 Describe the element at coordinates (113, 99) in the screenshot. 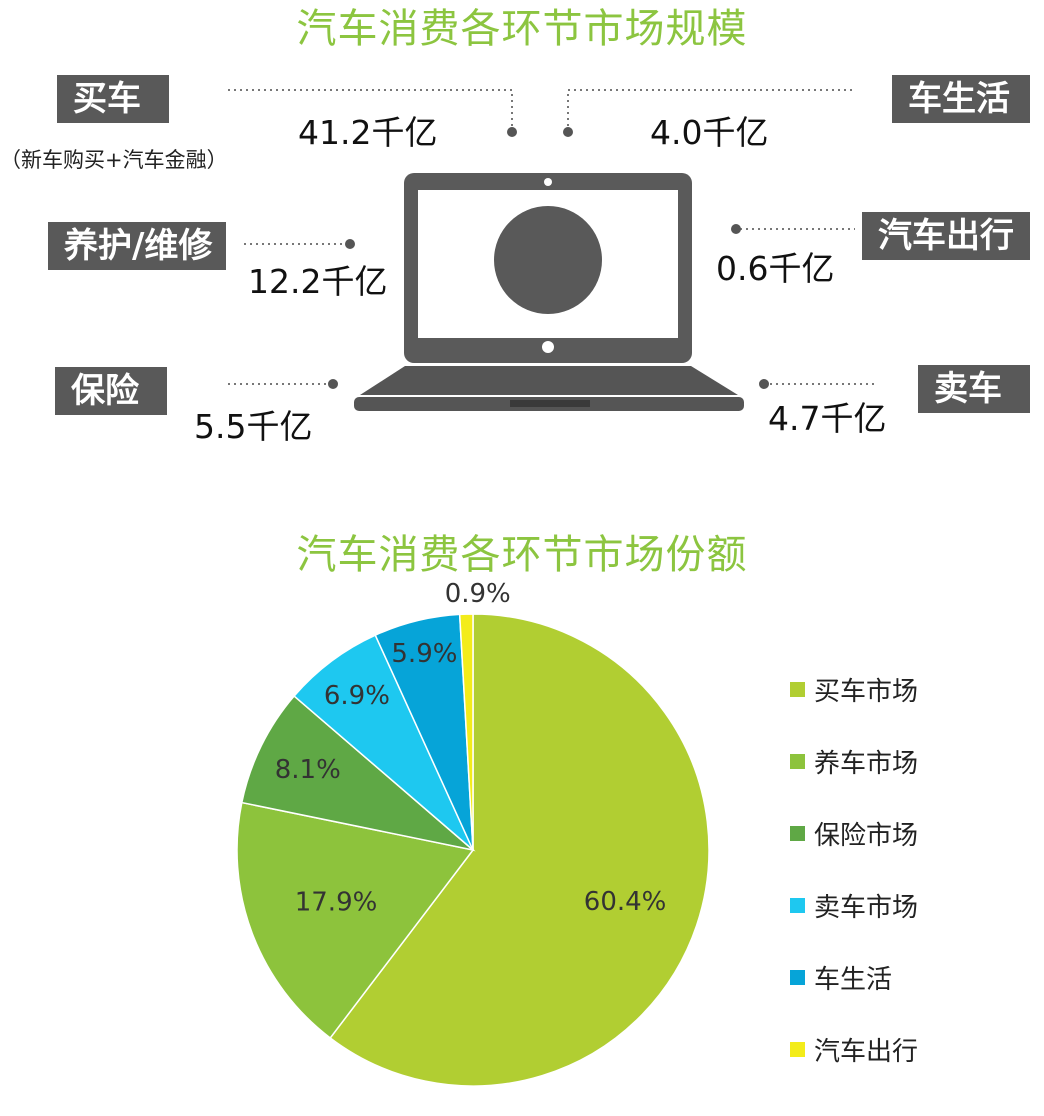

I see `tag-buy: 买车` at that location.